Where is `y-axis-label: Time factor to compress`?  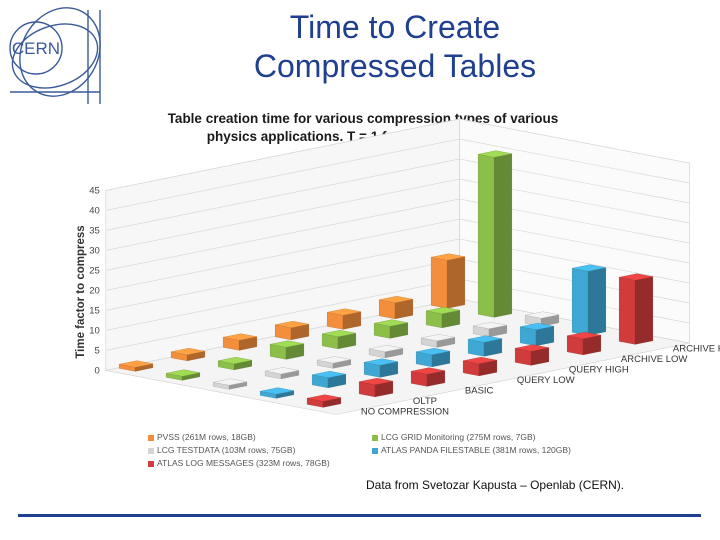
y-axis-label: Time factor to compress is located at coordinates (81, 291).